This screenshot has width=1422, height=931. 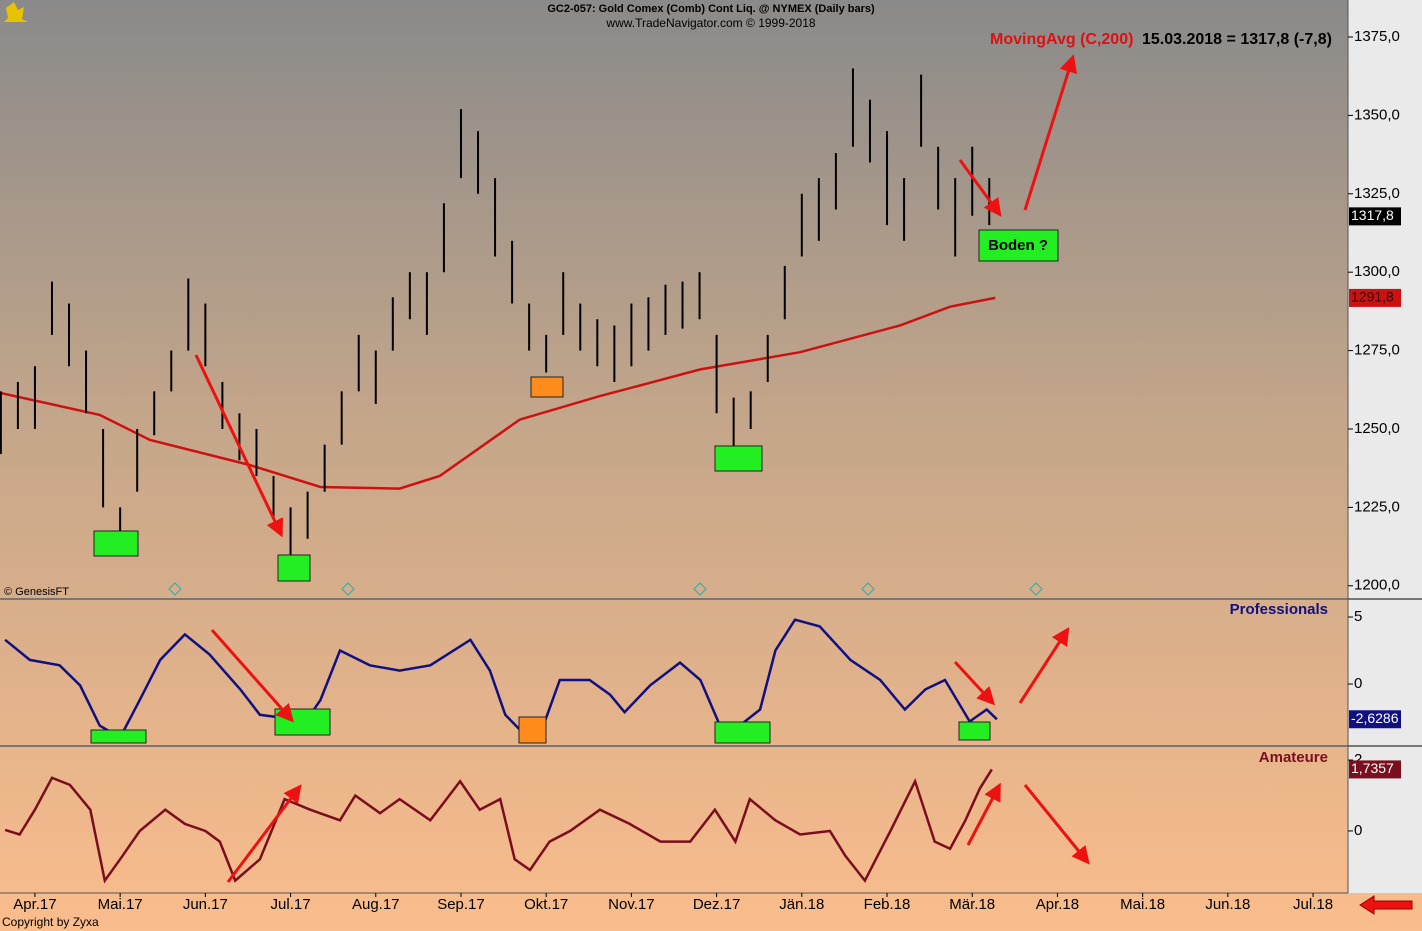 What do you see at coordinates (120, 904) in the screenshot?
I see `x-tick-label: Mai.17` at bounding box center [120, 904].